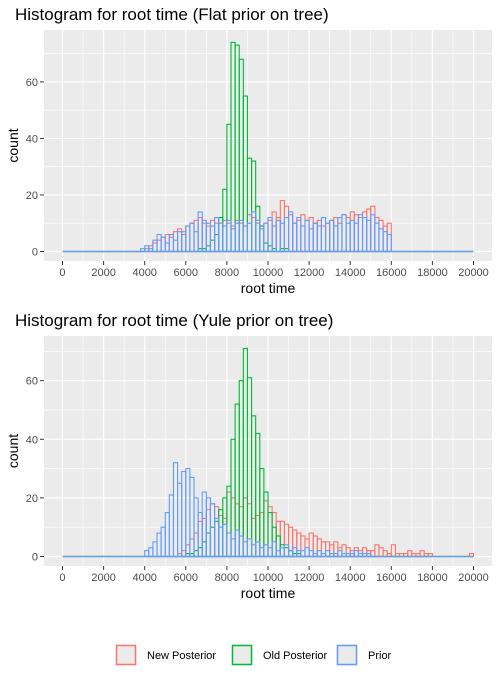 The image size is (500, 700). I want to click on legend-label: Prior, so click(380, 656).